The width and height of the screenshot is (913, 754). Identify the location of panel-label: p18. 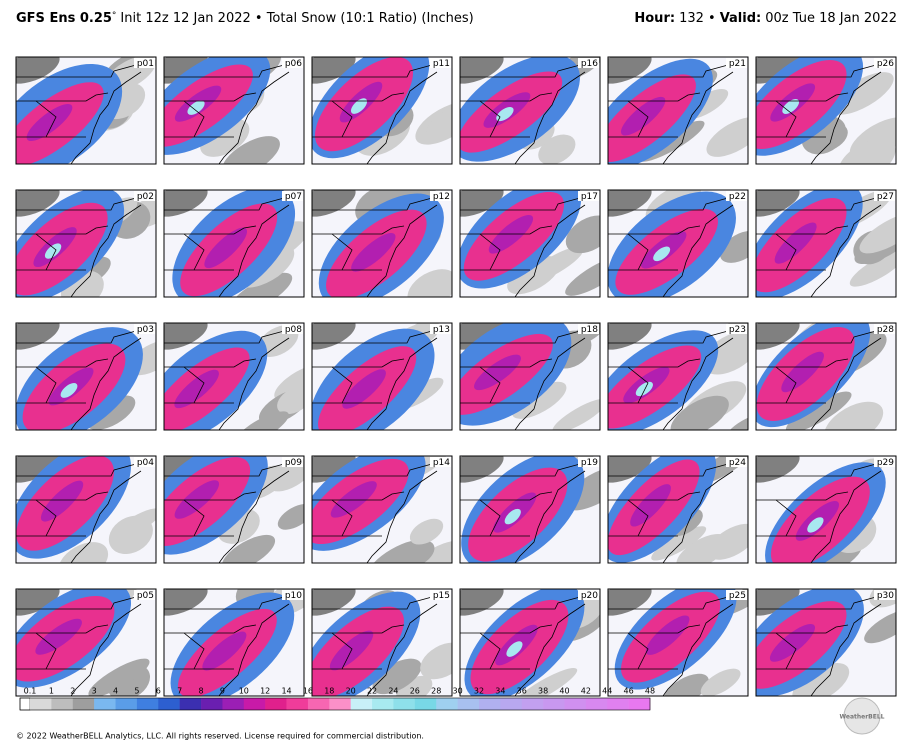
(589, 330).